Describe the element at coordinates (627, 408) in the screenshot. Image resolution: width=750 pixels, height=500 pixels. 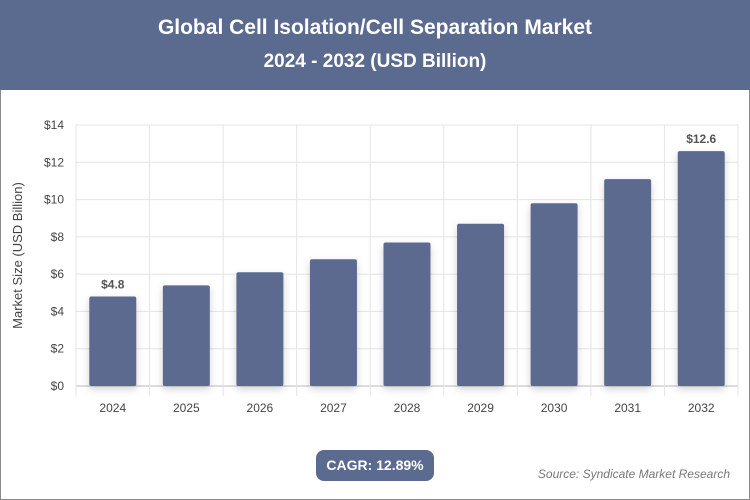
I see `x-tick-label: 2031` at that location.